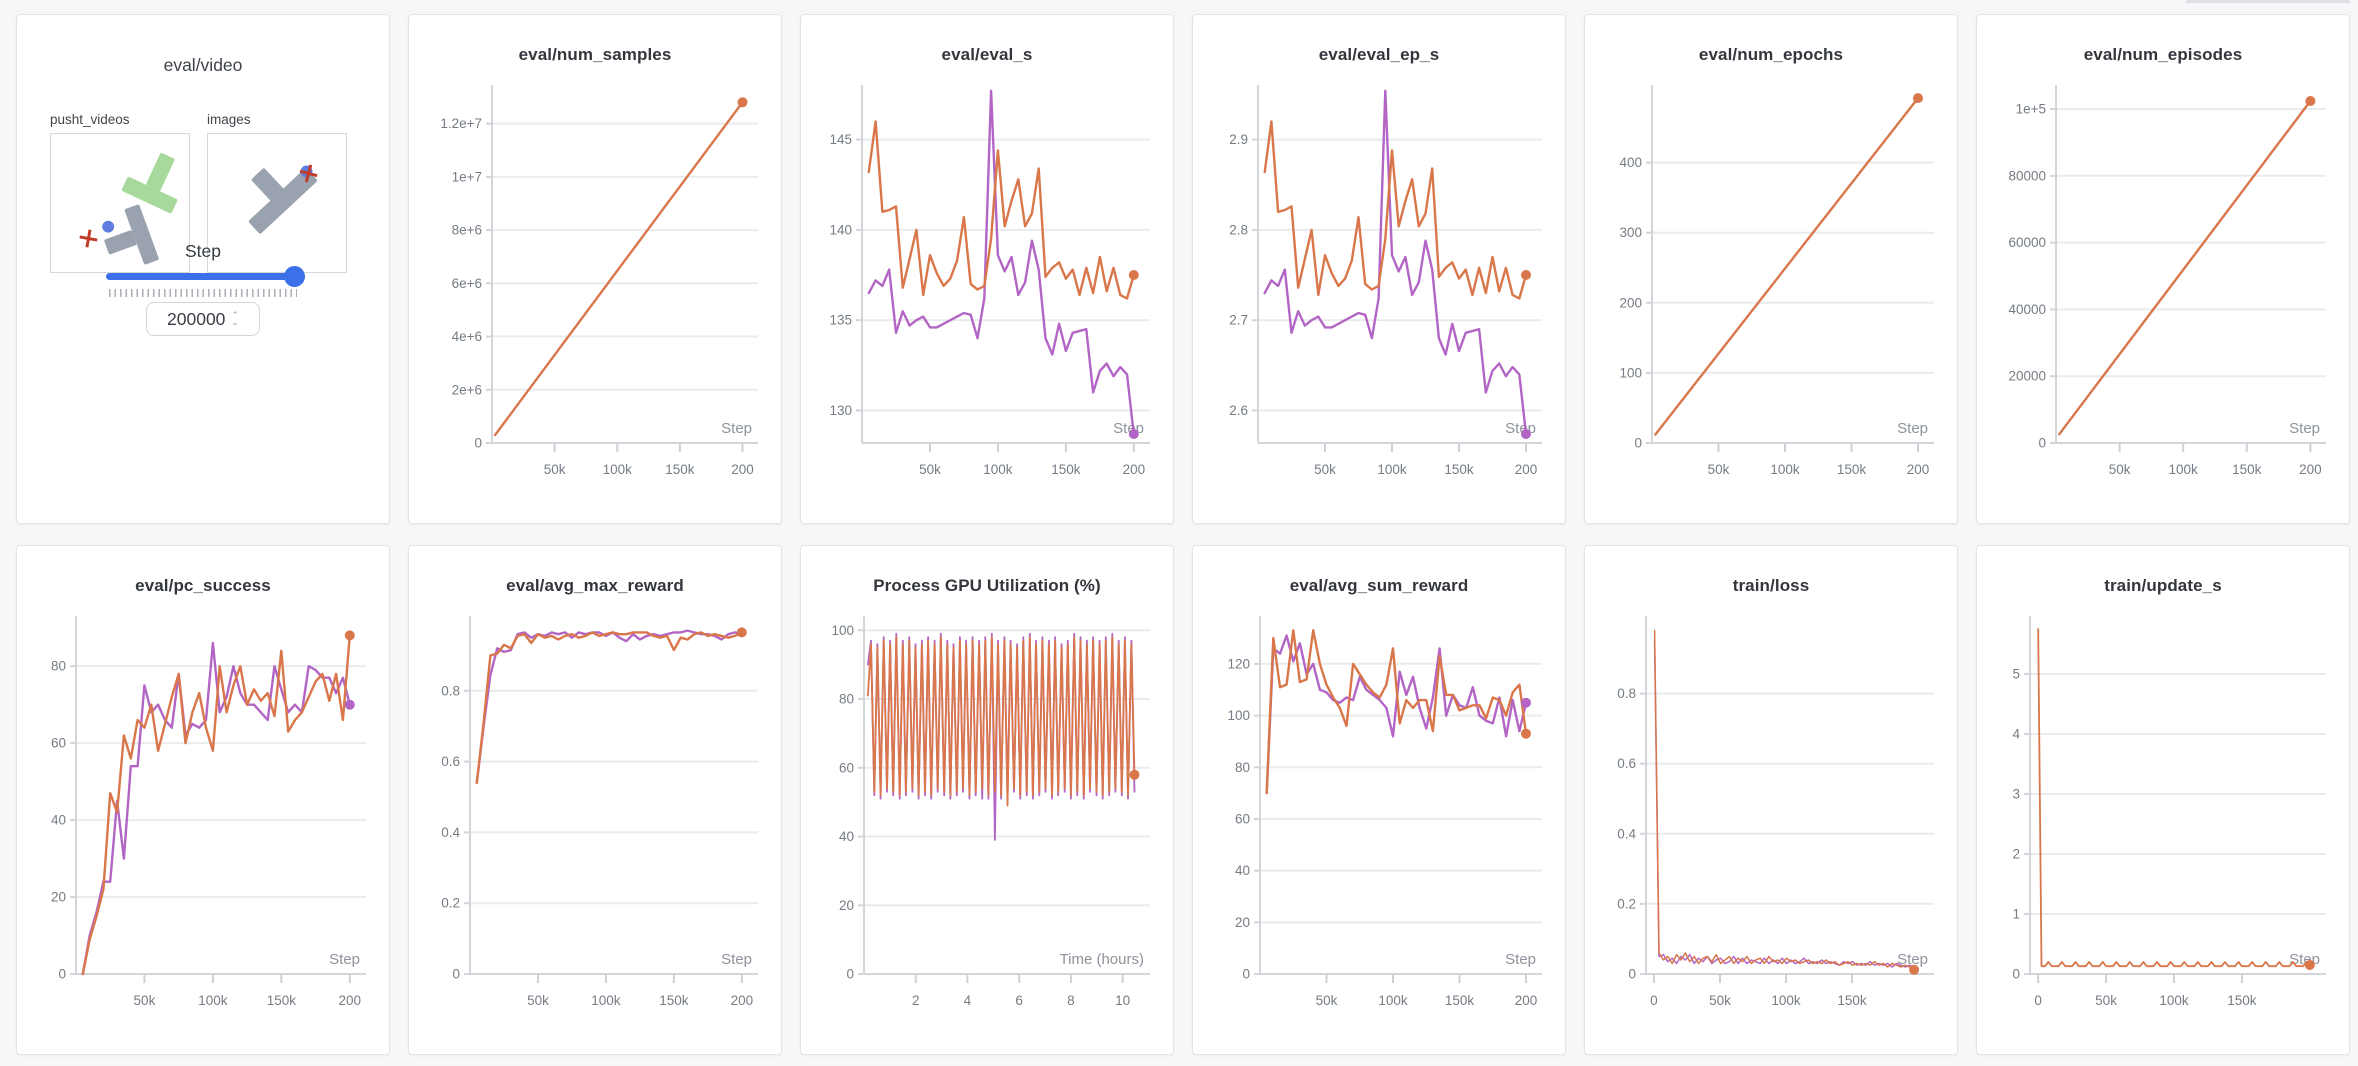 Image resolution: width=2358 pixels, height=1066 pixels. What do you see at coordinates (203, 822) in the screenshot?
I see `chart-eval-pc-success: 0 20 40 60 80 50k 100k 150k 200 Step` at bounding box center [203, 822].